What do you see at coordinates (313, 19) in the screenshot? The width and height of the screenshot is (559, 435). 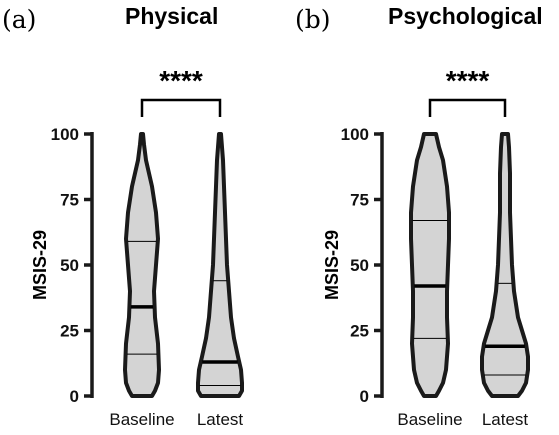 I see `panel-letter: (b)` at bounding box center [313, 19].